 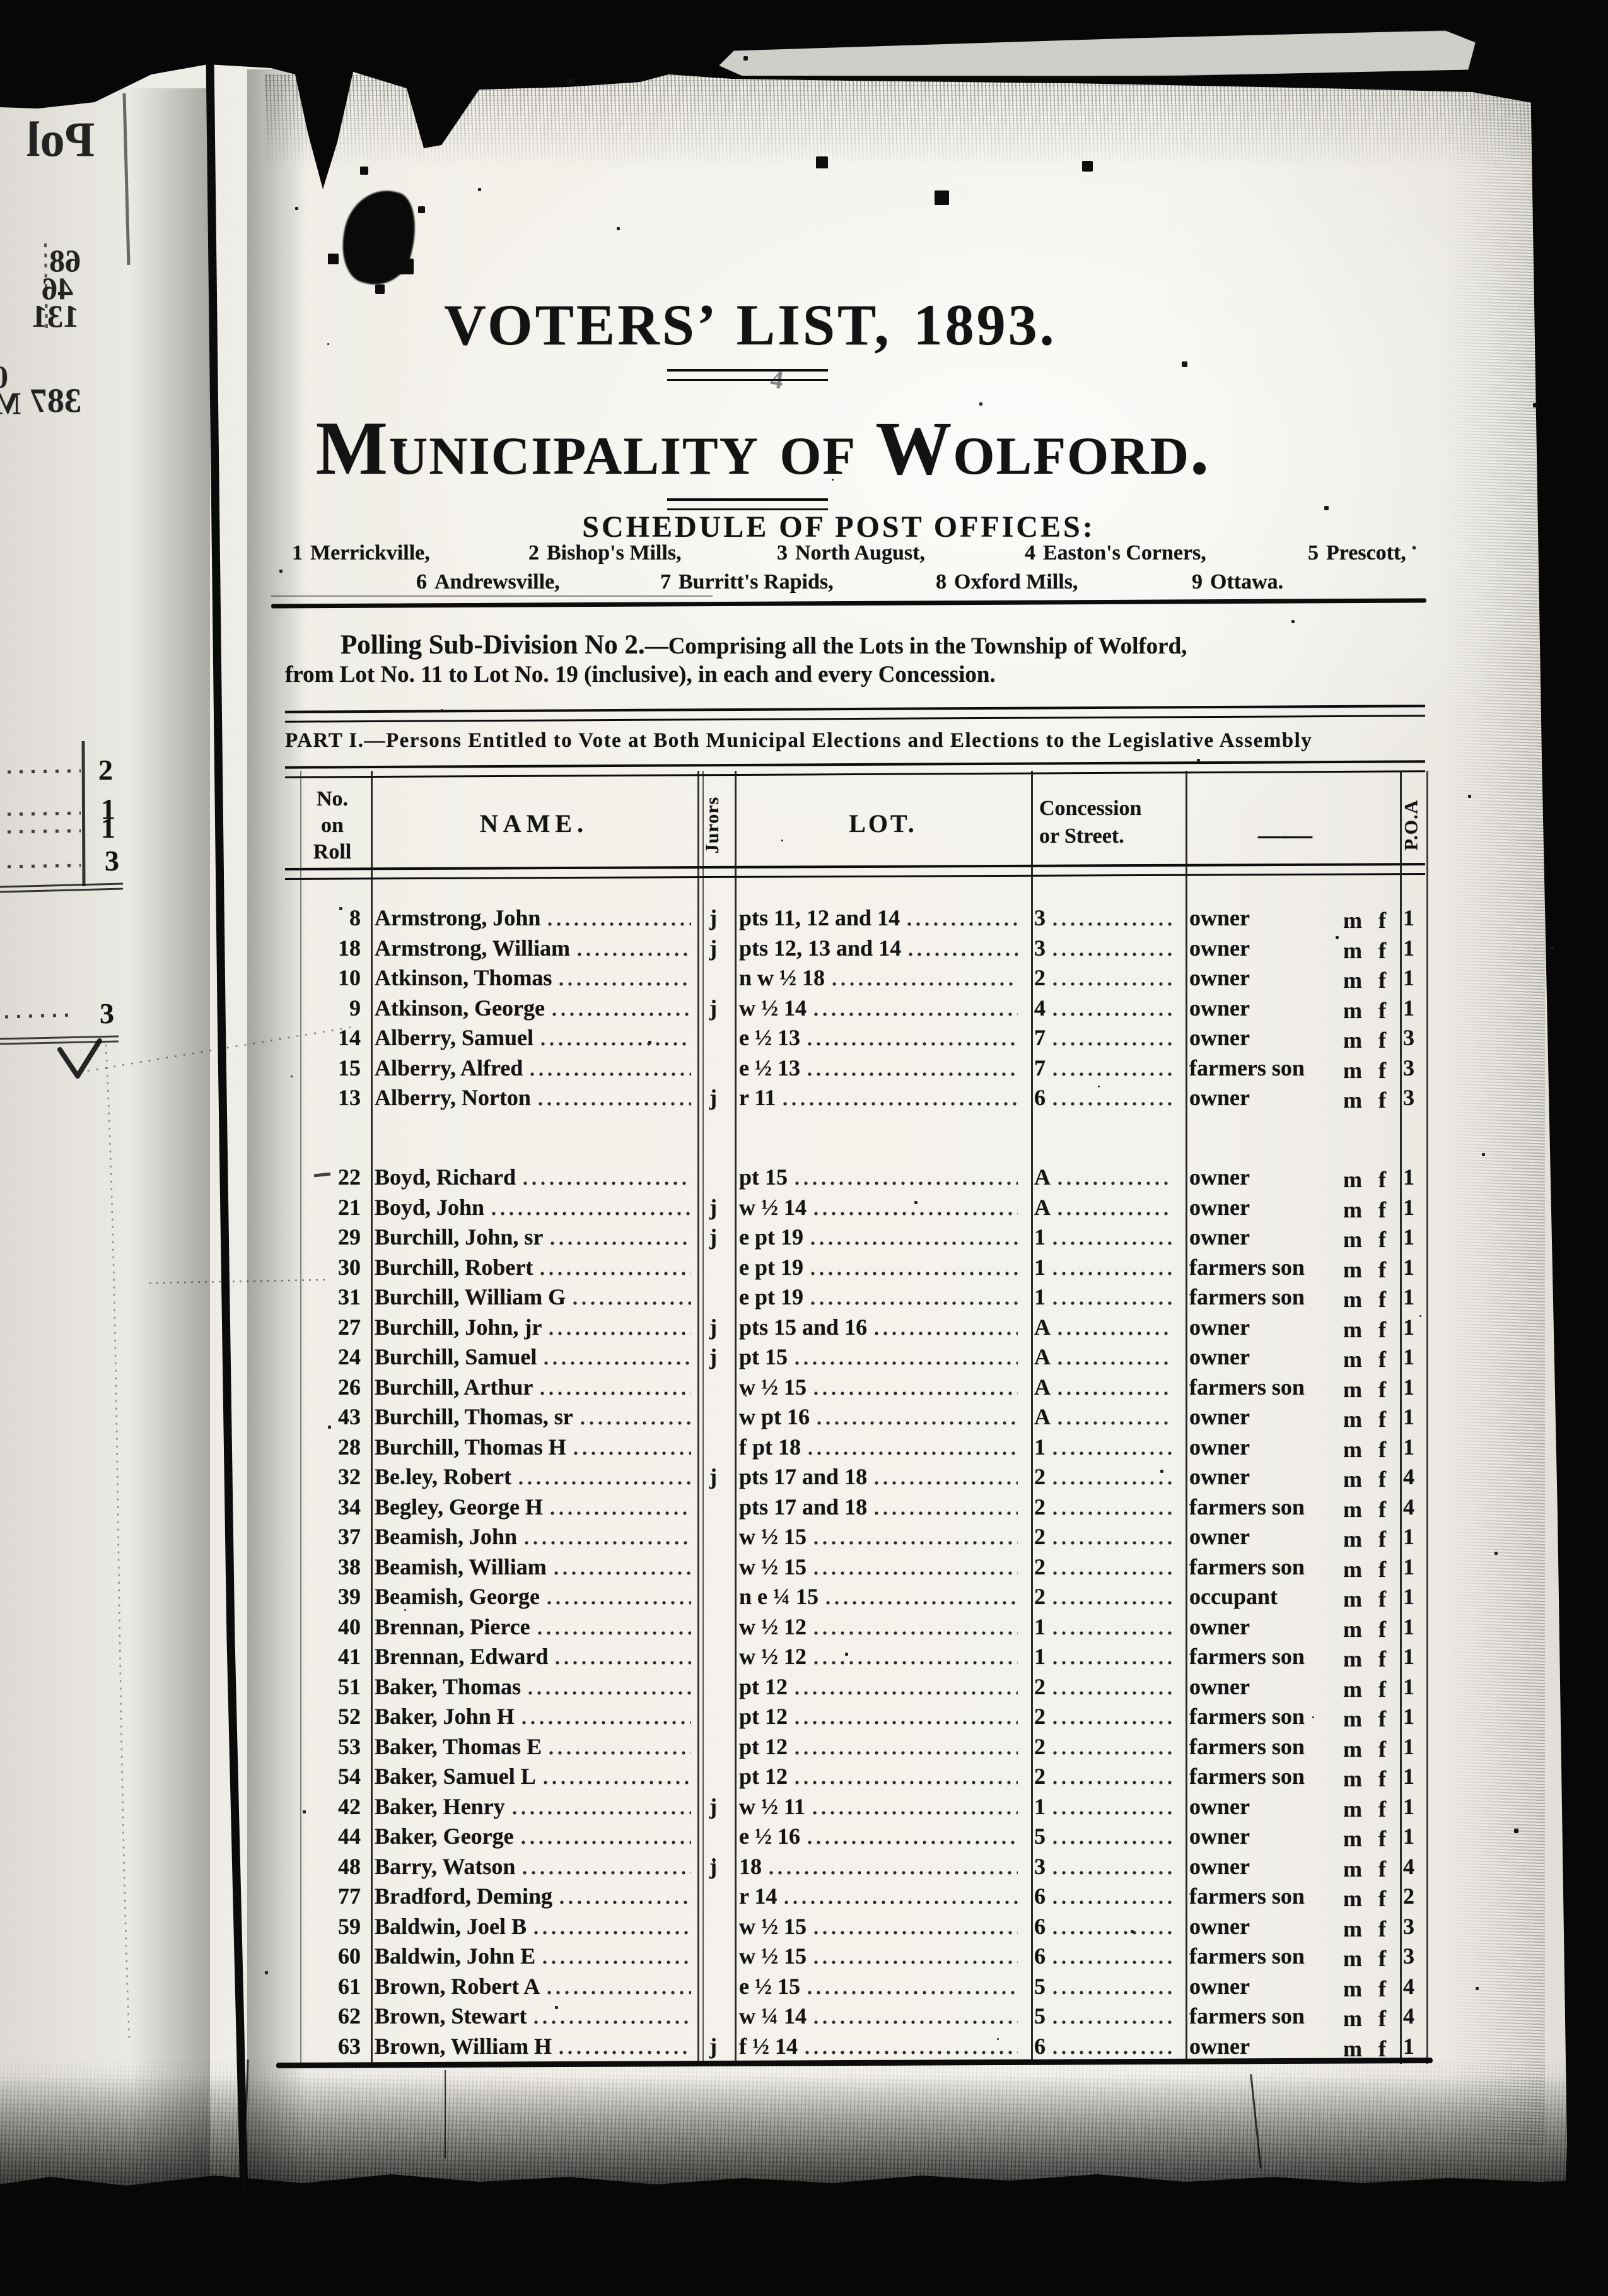 What do you see at coordinates (350, 1037) in the screenshot?
I see `roll-number: 14` at bounding box center [350, 1037].